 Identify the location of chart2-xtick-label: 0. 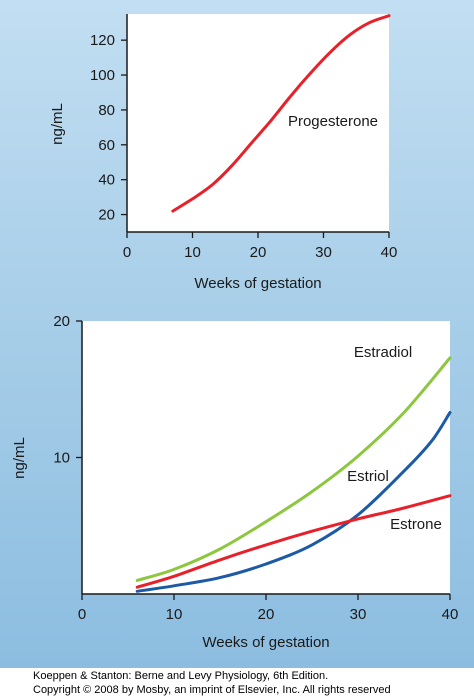
(82, 614).